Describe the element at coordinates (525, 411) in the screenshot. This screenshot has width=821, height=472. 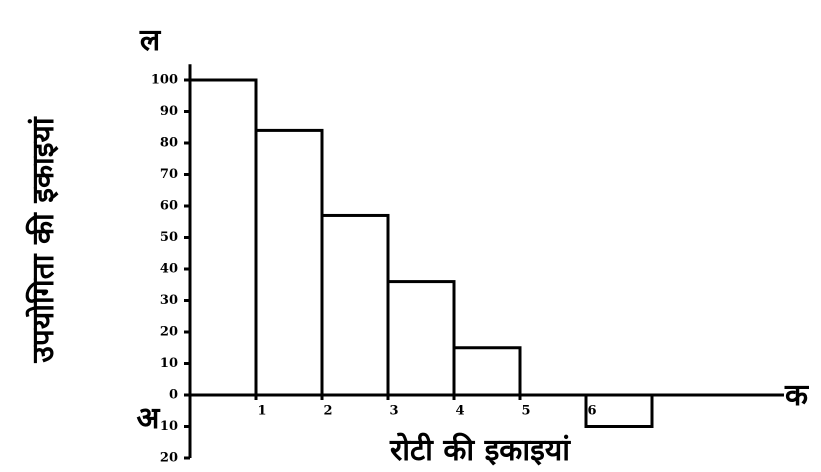
I see `x-tick-label: 5` at that location.